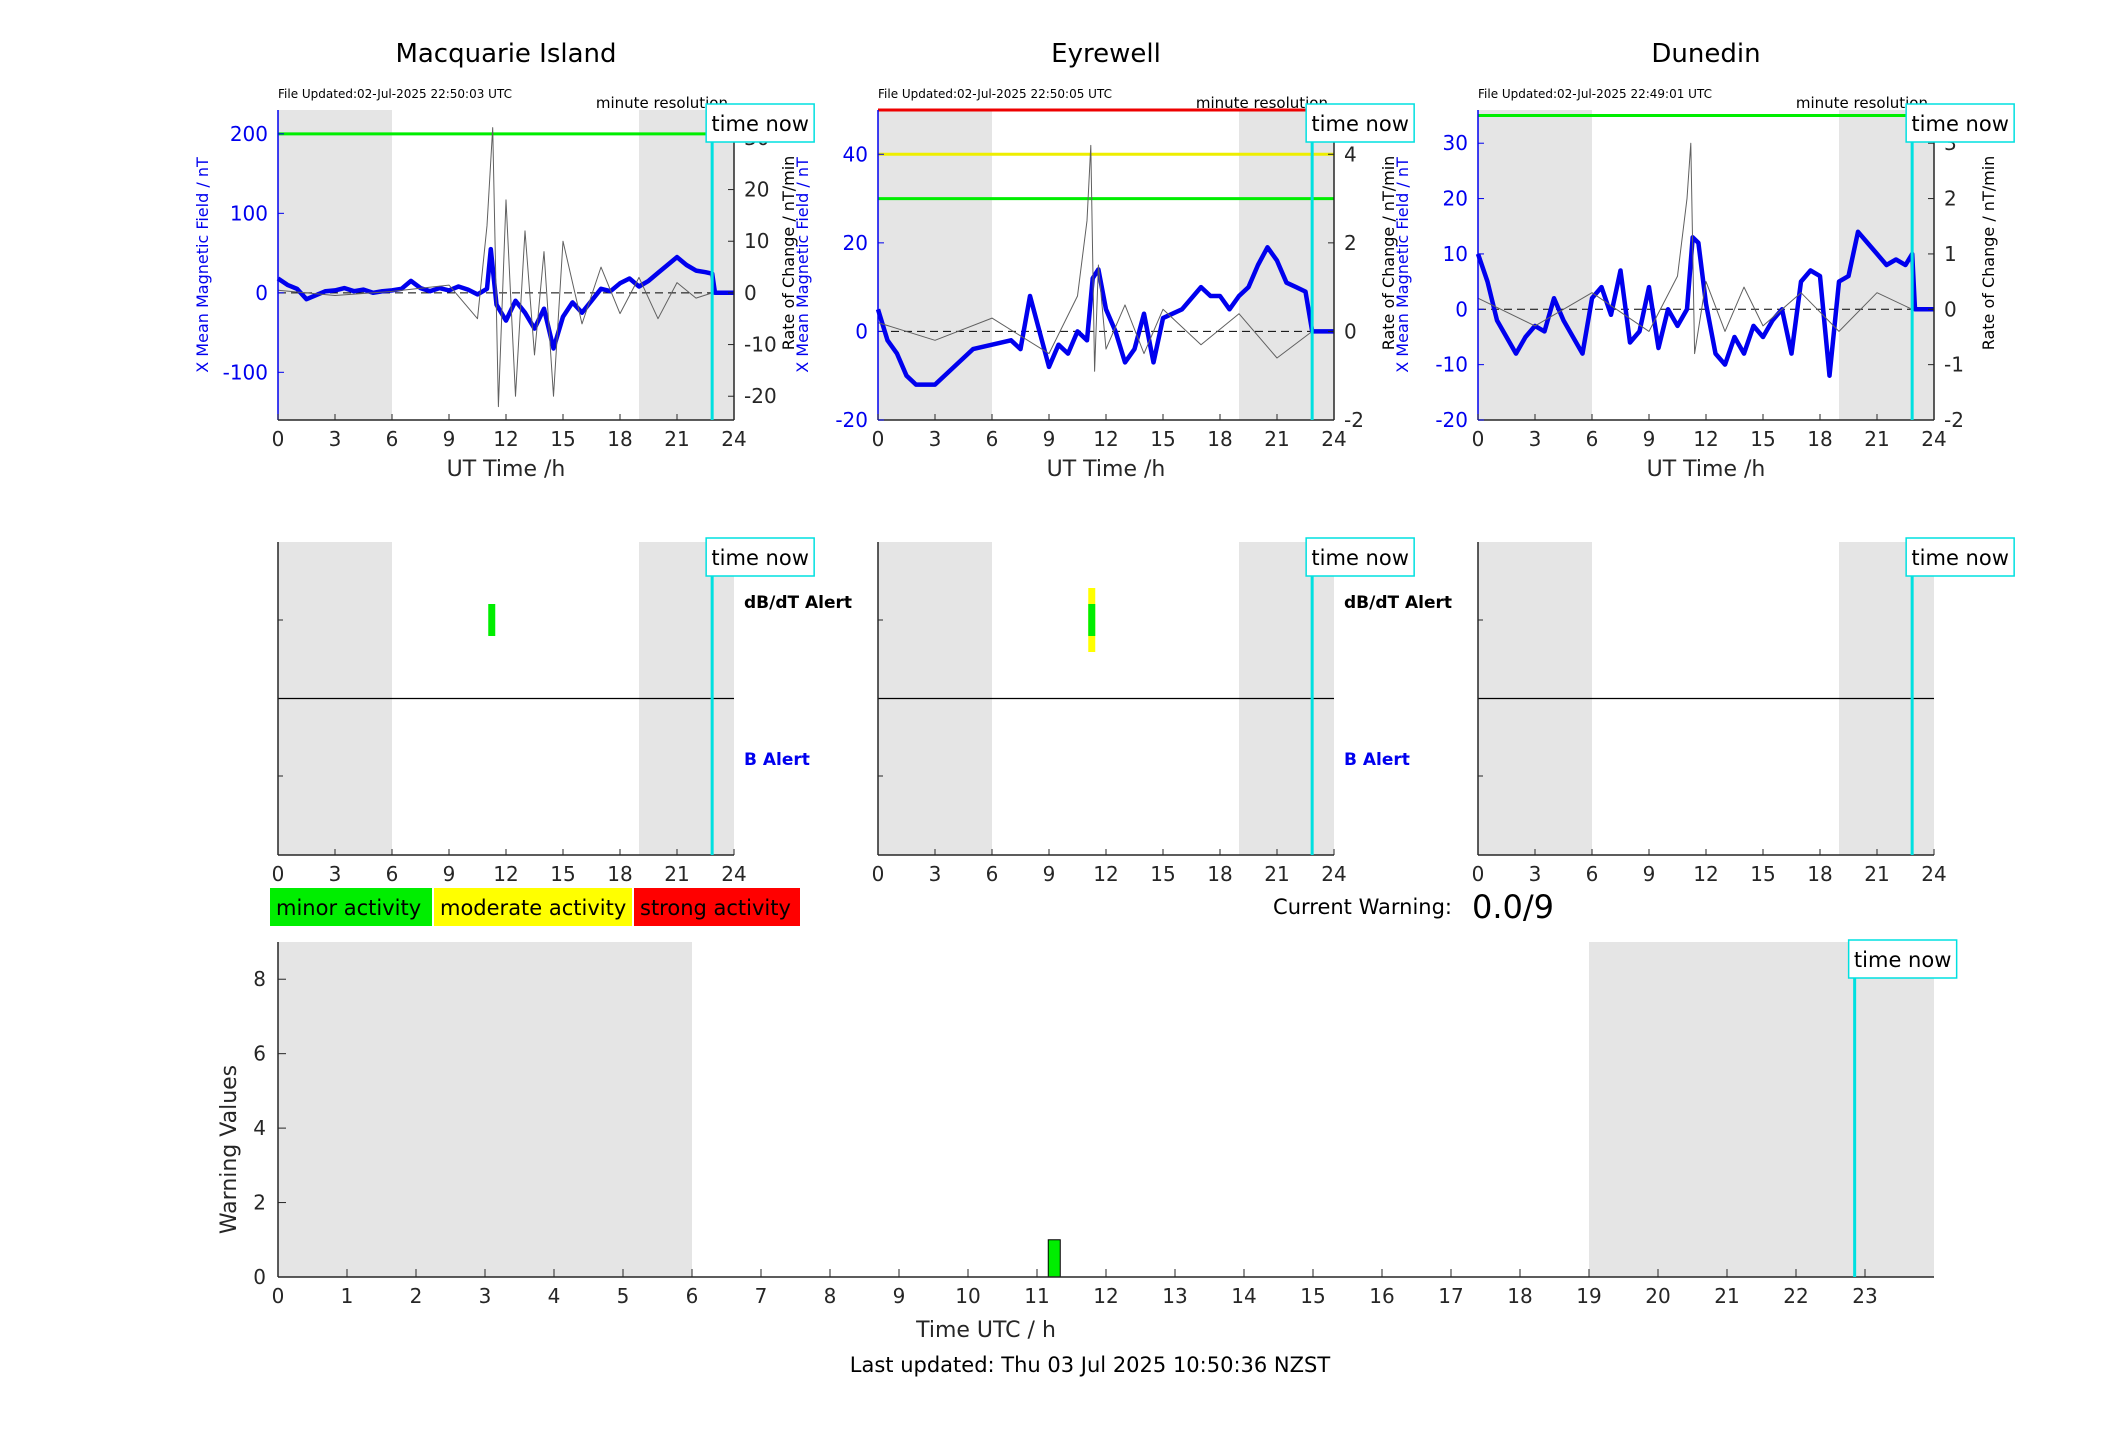  What do you see at coordinates (760, 396) in the screenshot?
I see `y-right-tick-label: -20` at bounding box center [760, 396].